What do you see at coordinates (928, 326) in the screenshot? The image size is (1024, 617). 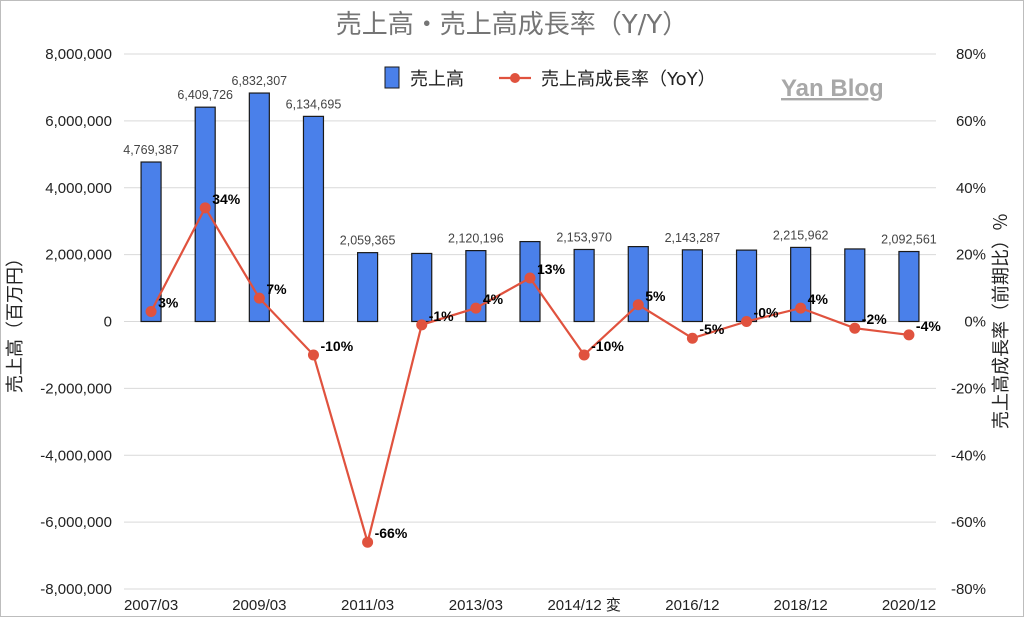 I see `growth-value-label: -4%` at bounding box center [928, 326].